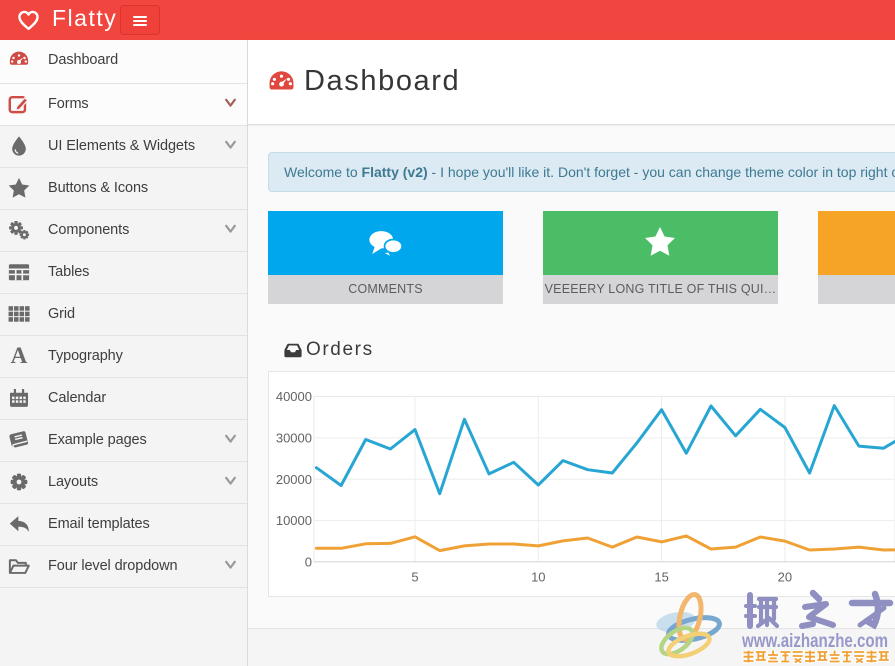 The image size is (895, 666). Describe the element at coordinates (308, 562) in the screenshot. I see `svg-text: 0` at that location.